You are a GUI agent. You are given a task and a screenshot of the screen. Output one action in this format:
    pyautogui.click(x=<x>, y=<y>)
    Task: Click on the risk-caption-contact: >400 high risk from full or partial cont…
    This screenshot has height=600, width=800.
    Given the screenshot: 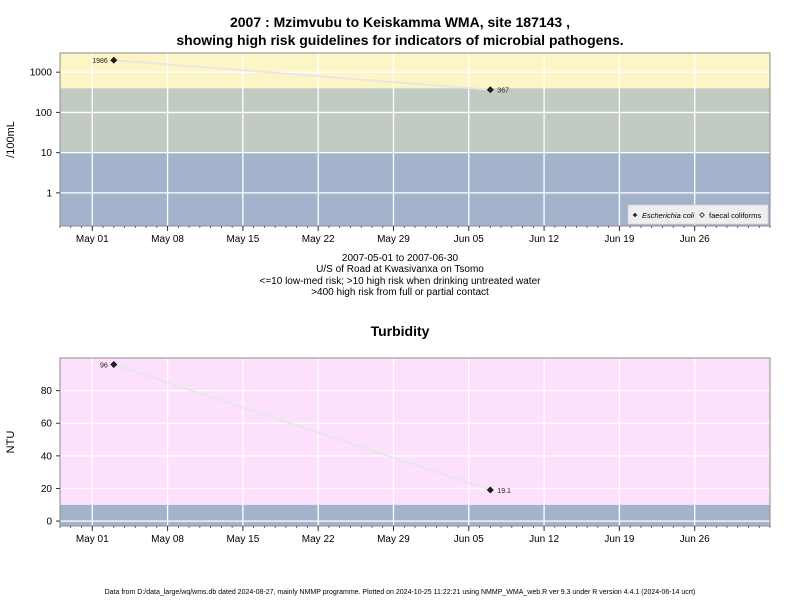 What is the action you would take?
    pyautogui.click(x=400, y=292)
    